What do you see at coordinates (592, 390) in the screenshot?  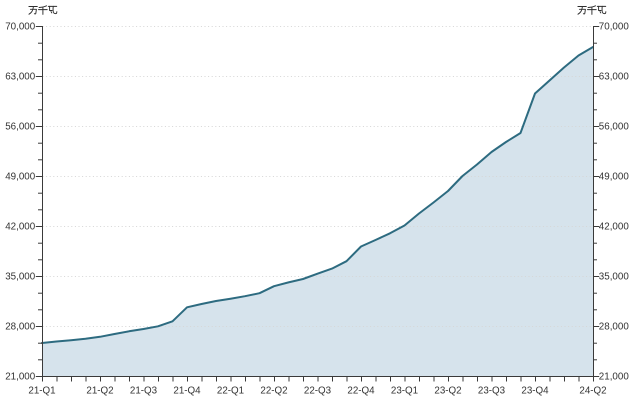 I see `svg-text: 24-Q2` at bounding box center [592, 390].